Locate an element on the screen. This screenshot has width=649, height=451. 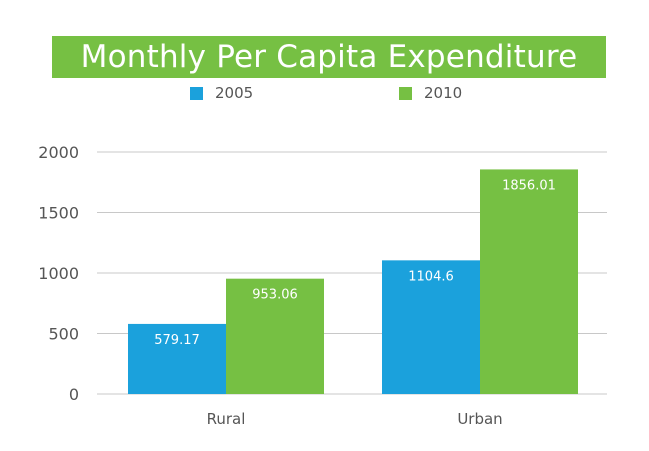
y-tick-label: 1500 is located at coordinates (58, 213).